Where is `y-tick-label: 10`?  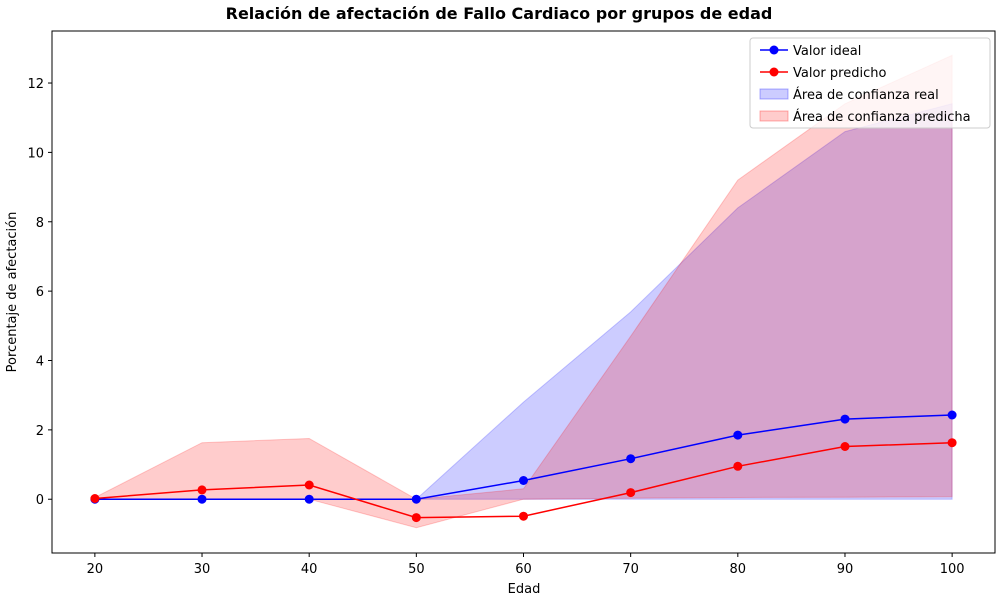 y-tick-label: 10 is located at coordinates (35, 153).